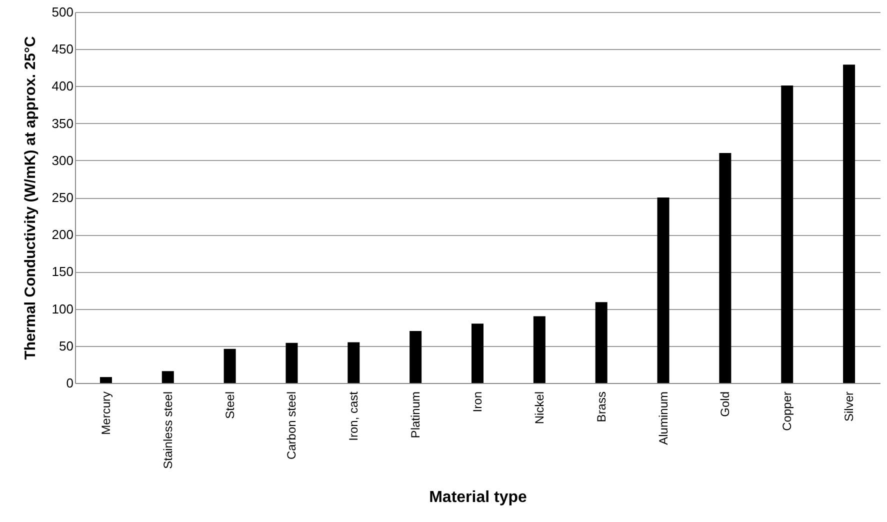 Image resolution: width=887 pixels, height=522 pixels. What do you see at coordinates (63, 49) in the screenshot?
I see `y-tick-label: 450` at bounding box center [63, 49].